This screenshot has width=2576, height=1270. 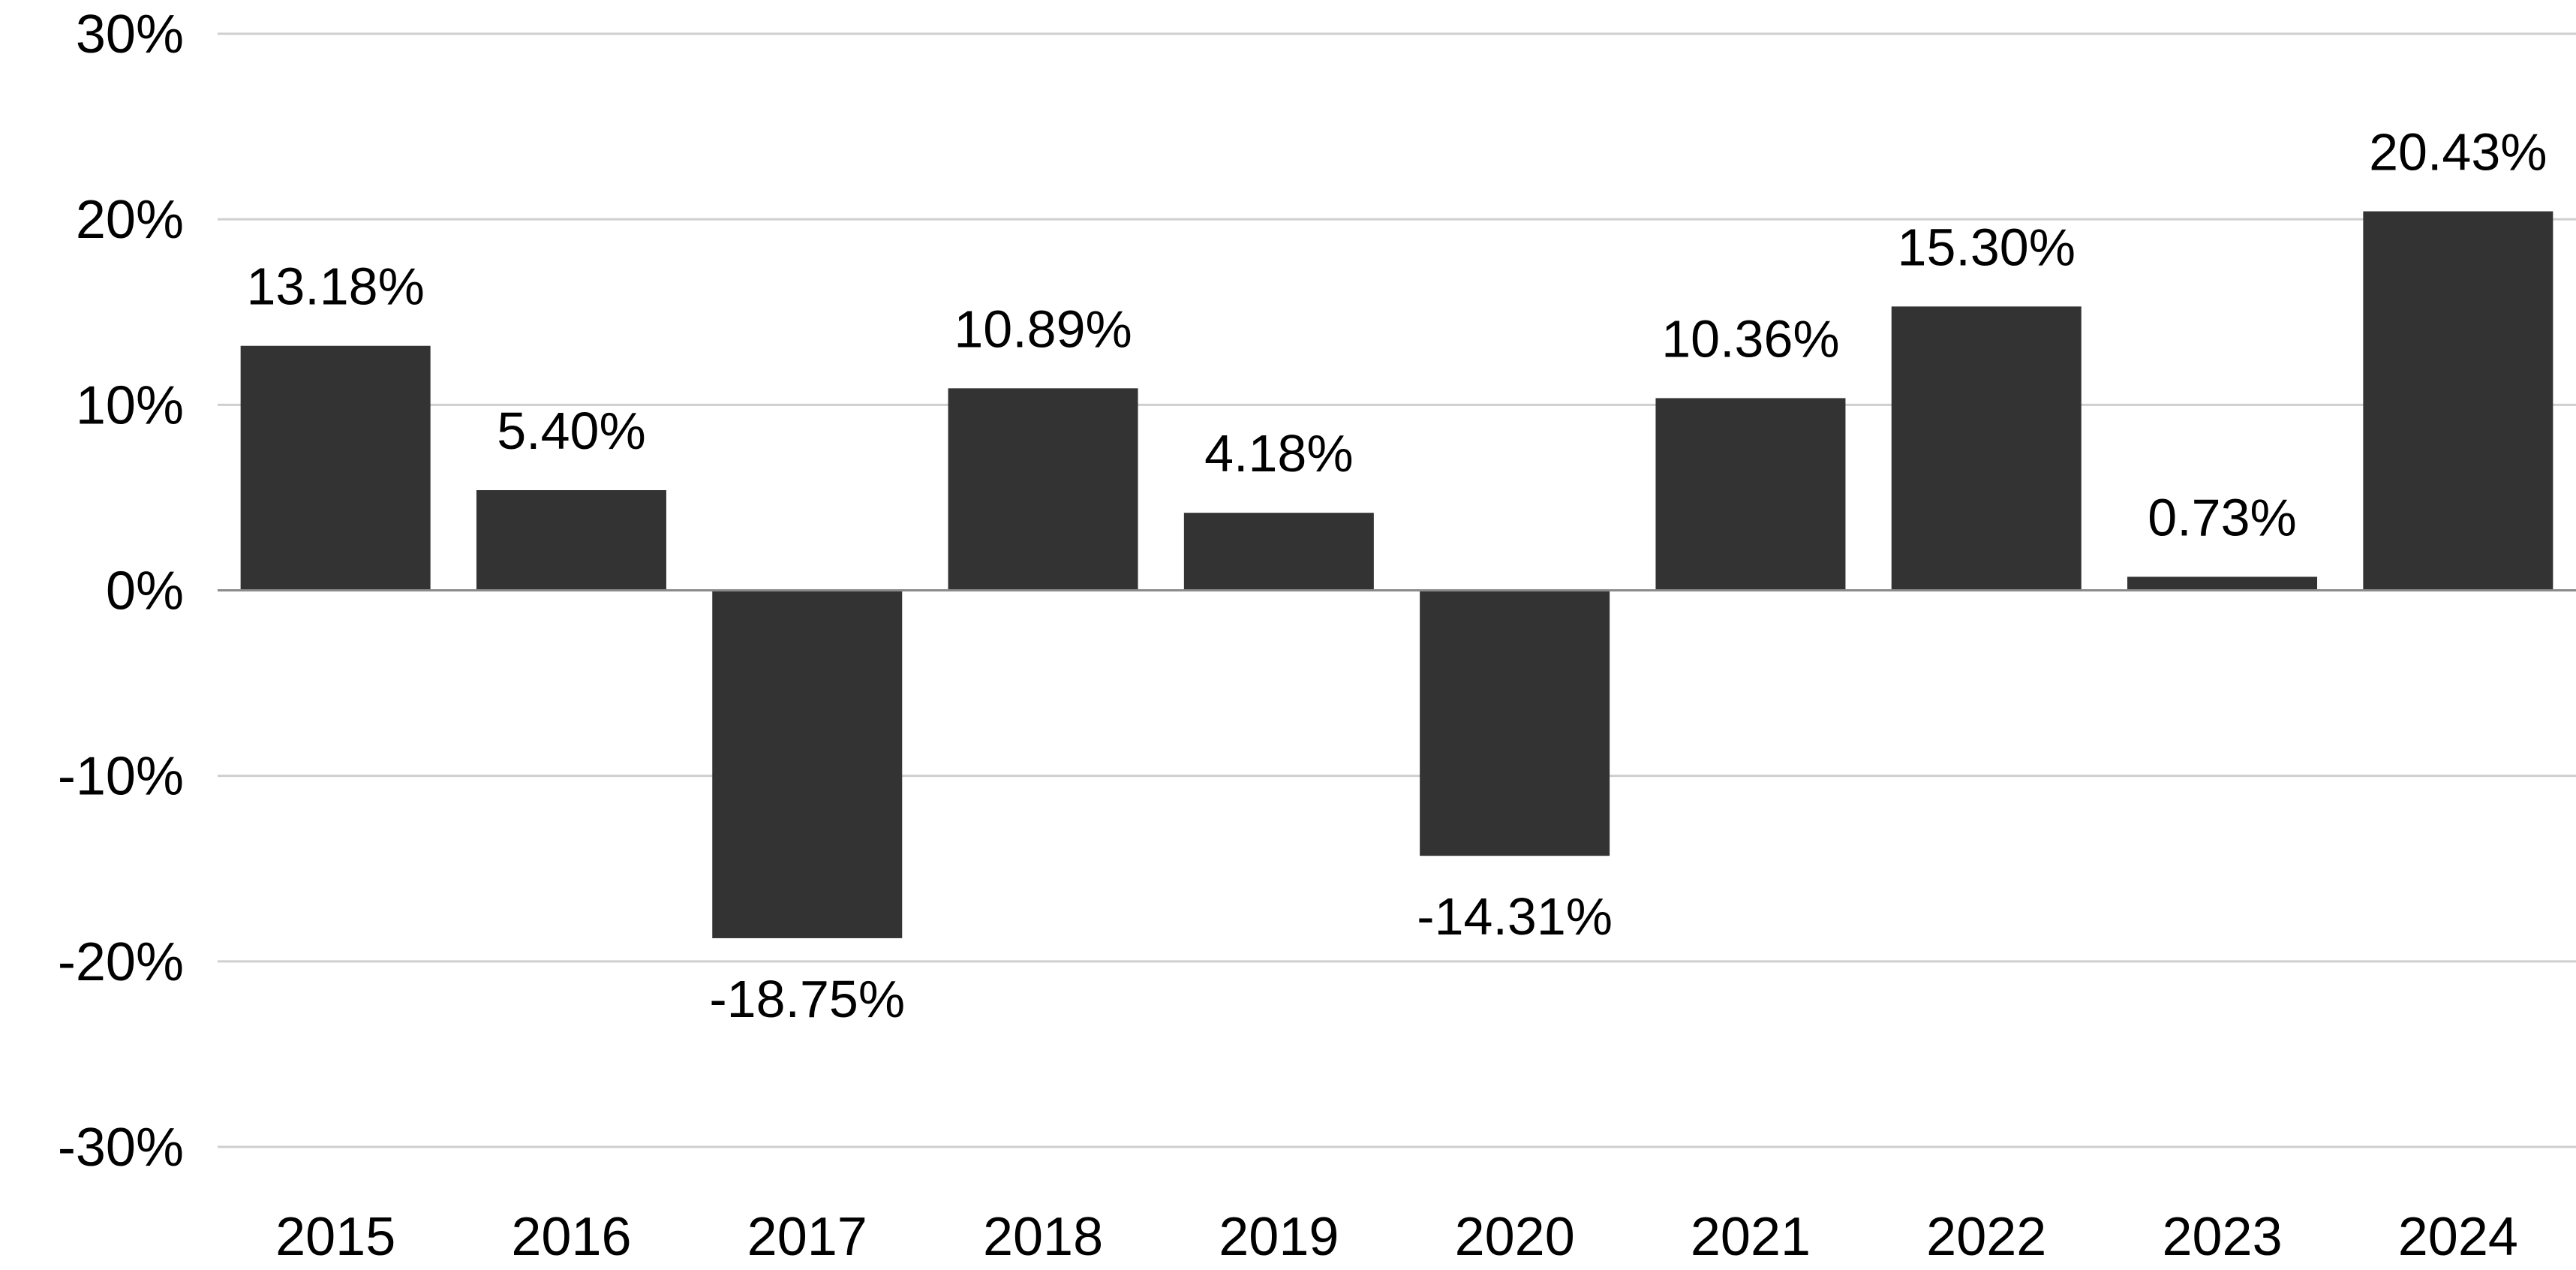 What do you see at coordinates (2222, 1237) in the screenshot?
I see `x-tick-label: 2023` at bounding box center [2222, 1237].